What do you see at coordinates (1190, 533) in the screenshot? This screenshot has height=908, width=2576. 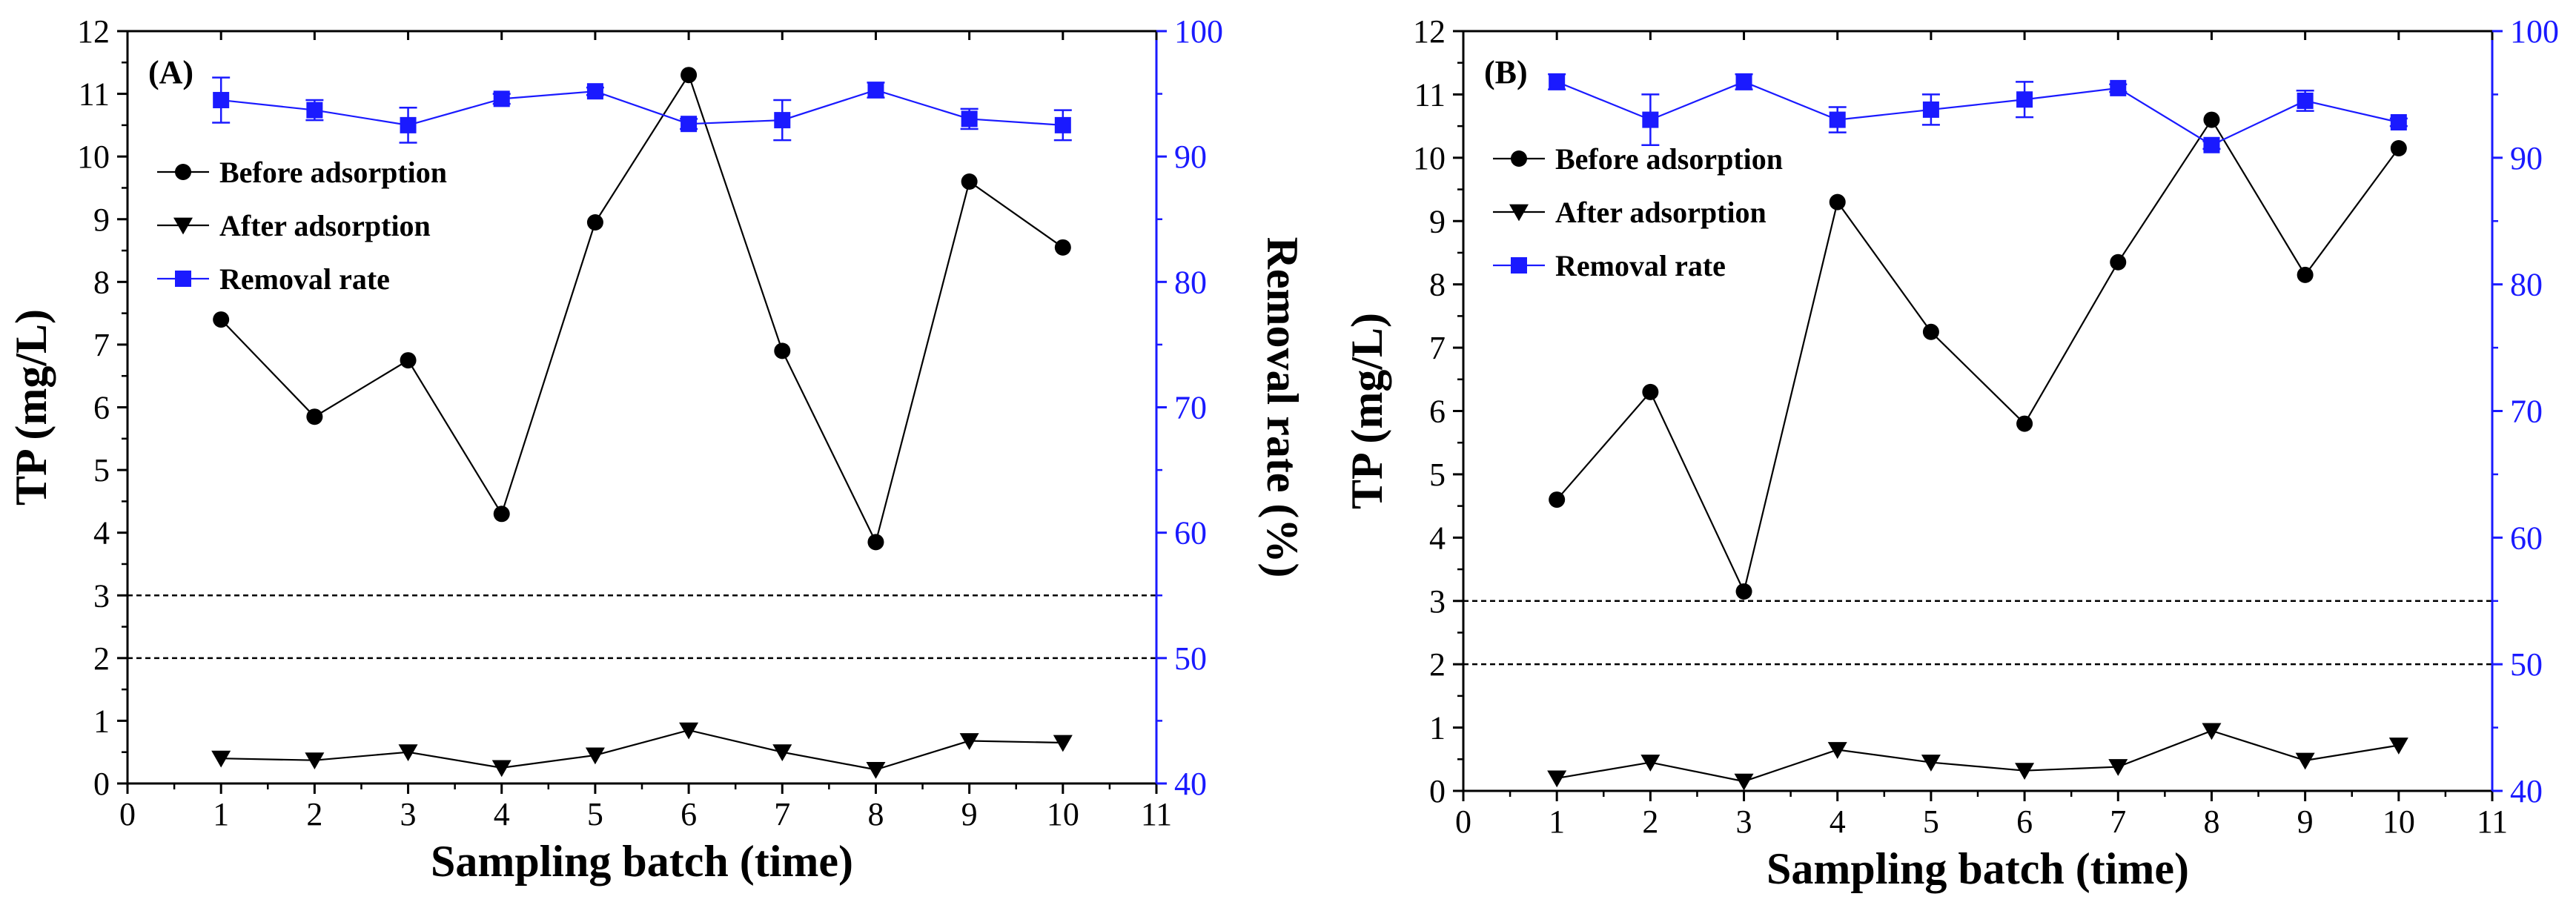 I see `y2-tick-label: 60` at bounding box center [1190, 533].